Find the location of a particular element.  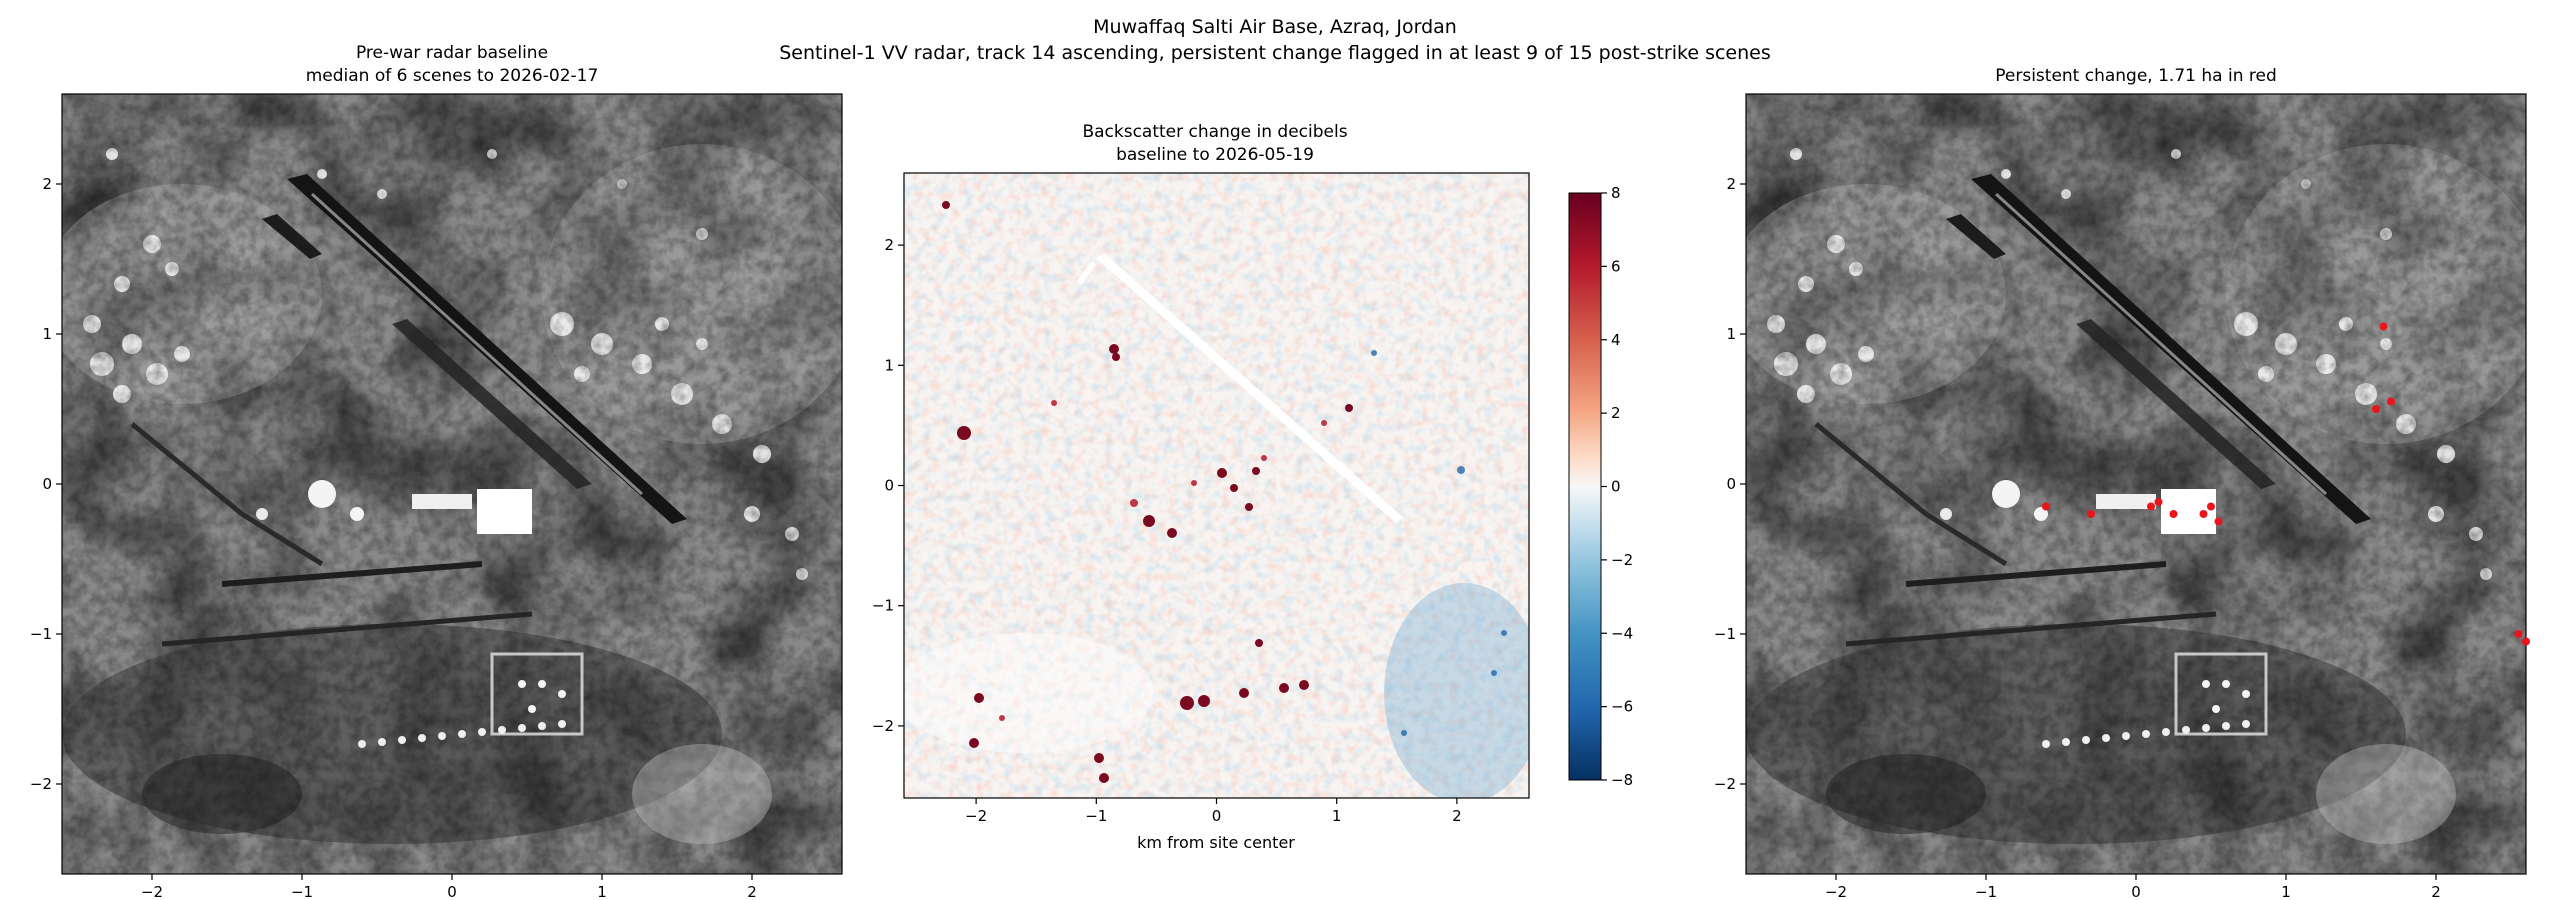

panel1-xtick-label: −1 is located at coordinates (302, 891).